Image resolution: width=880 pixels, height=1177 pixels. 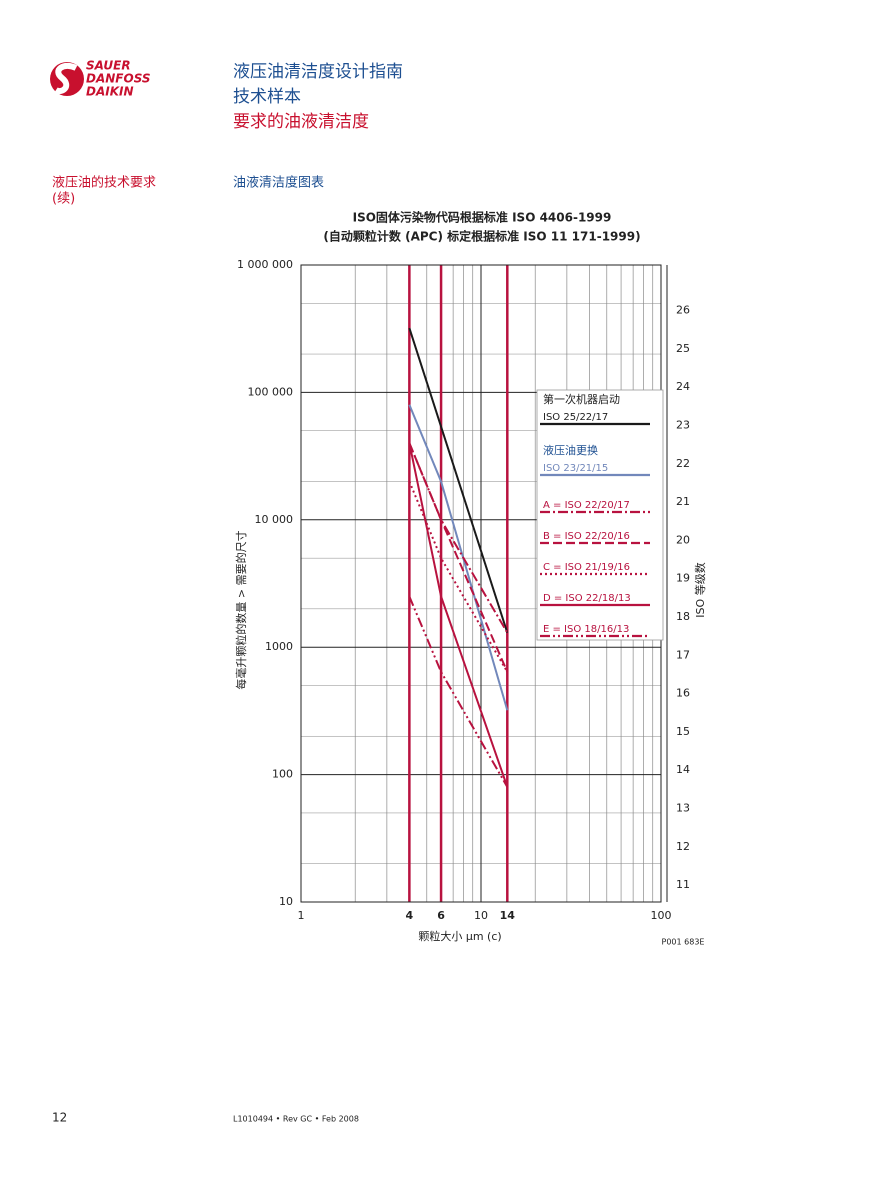 What do you see at coordinates (59, 1118) in the screenshot?
I see `page-number: 12` at bounding box center [59, 1118].